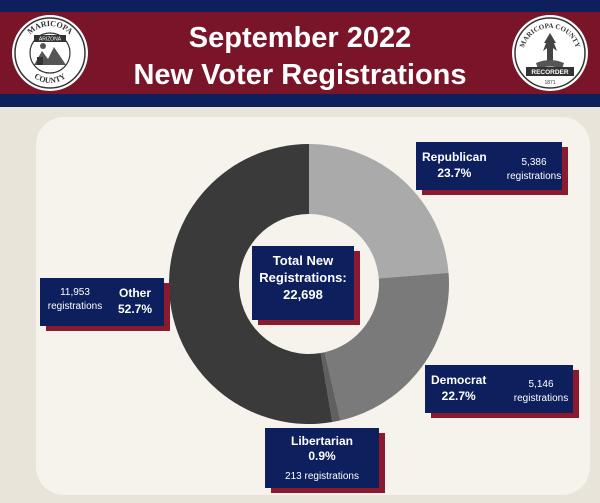  What do you see at coordinates (135, 293) in the screenshot?
I see `other-name: Other` at bounding box center [135, 293].